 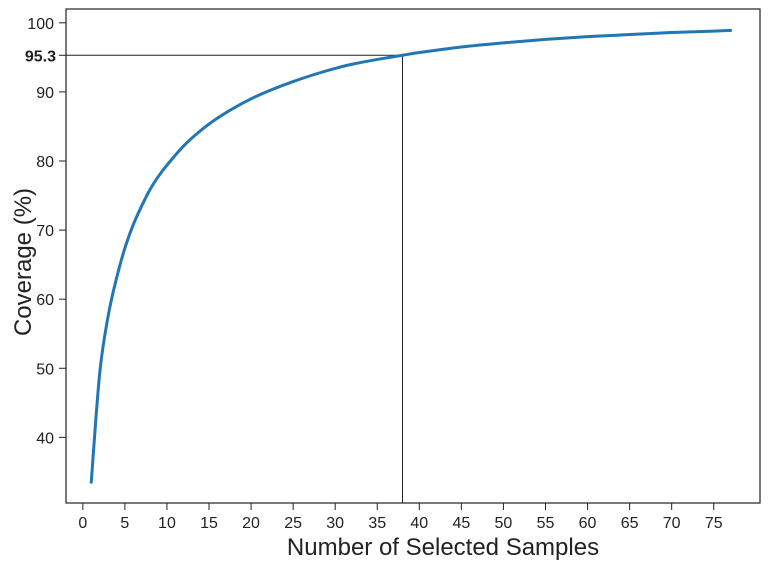 What do you see at coordinates (461, 523) in the screenshot?
I see `x-tick-label: 45` at bounding box center [461, 523].